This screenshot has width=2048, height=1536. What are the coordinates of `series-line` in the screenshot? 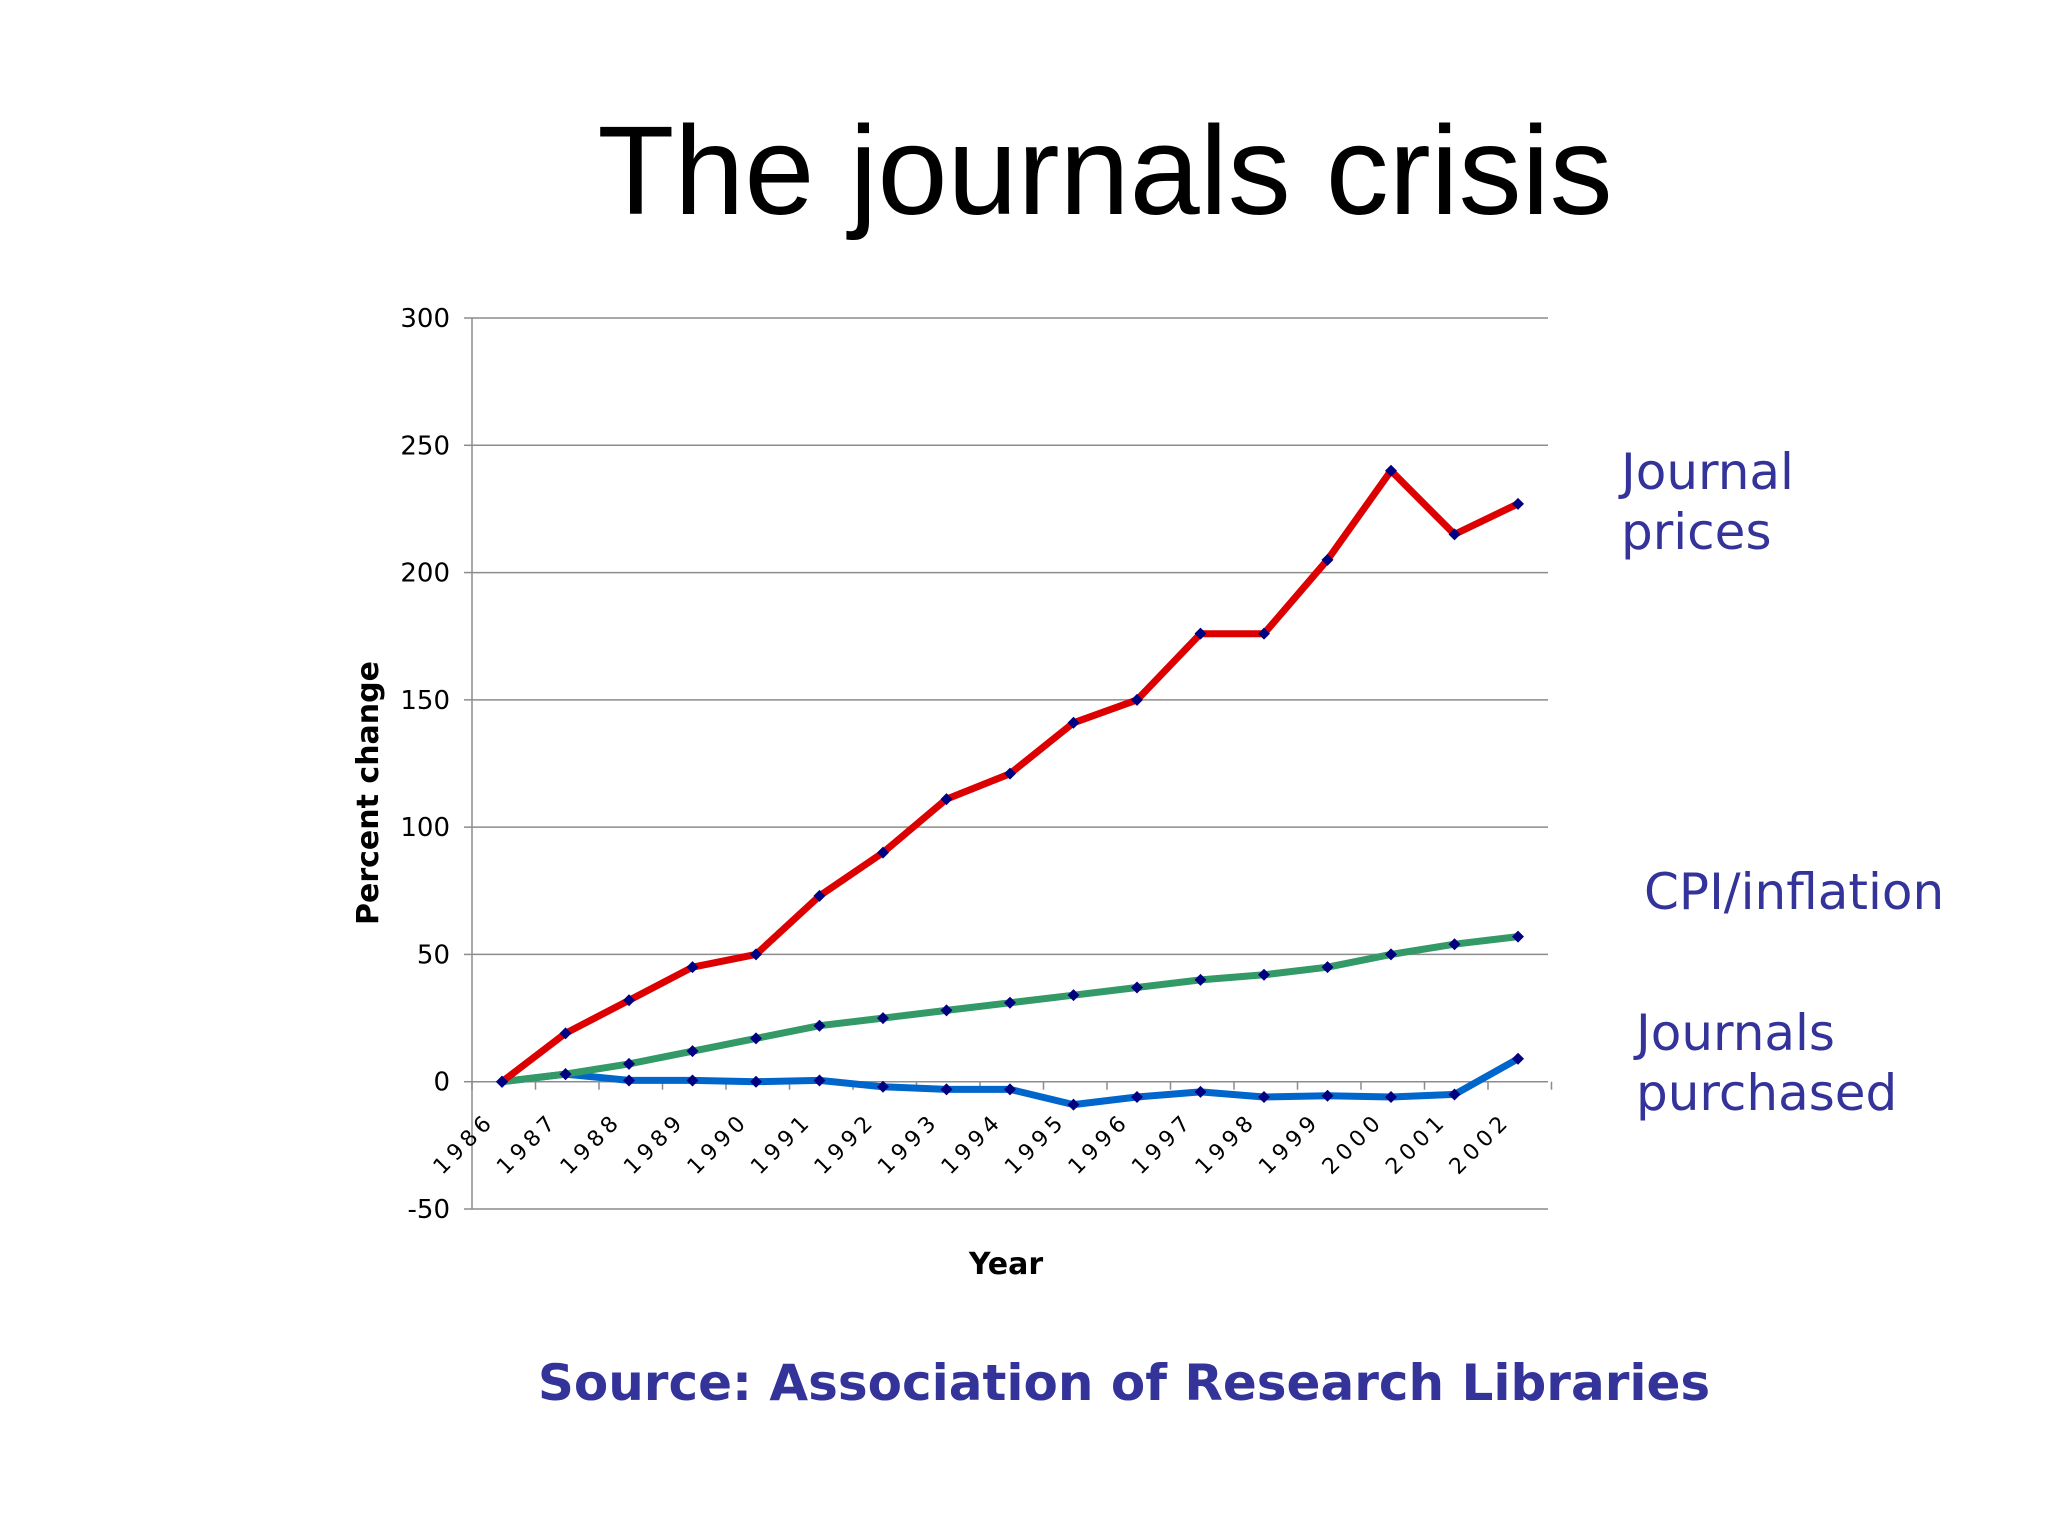 It's located at (1010, 1009).